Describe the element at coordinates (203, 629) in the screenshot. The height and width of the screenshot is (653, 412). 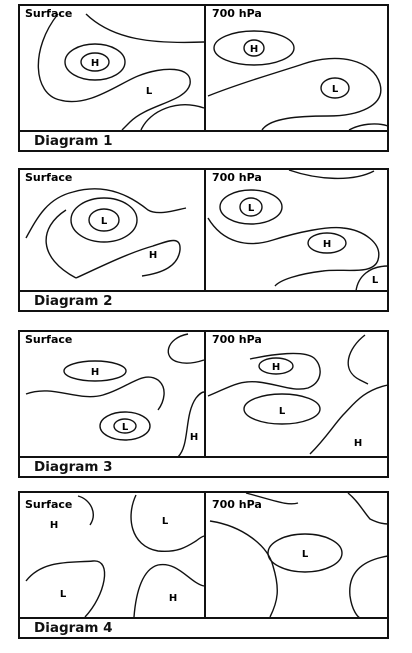
I see `diagram-4-caption: Diagram 4` at that location.